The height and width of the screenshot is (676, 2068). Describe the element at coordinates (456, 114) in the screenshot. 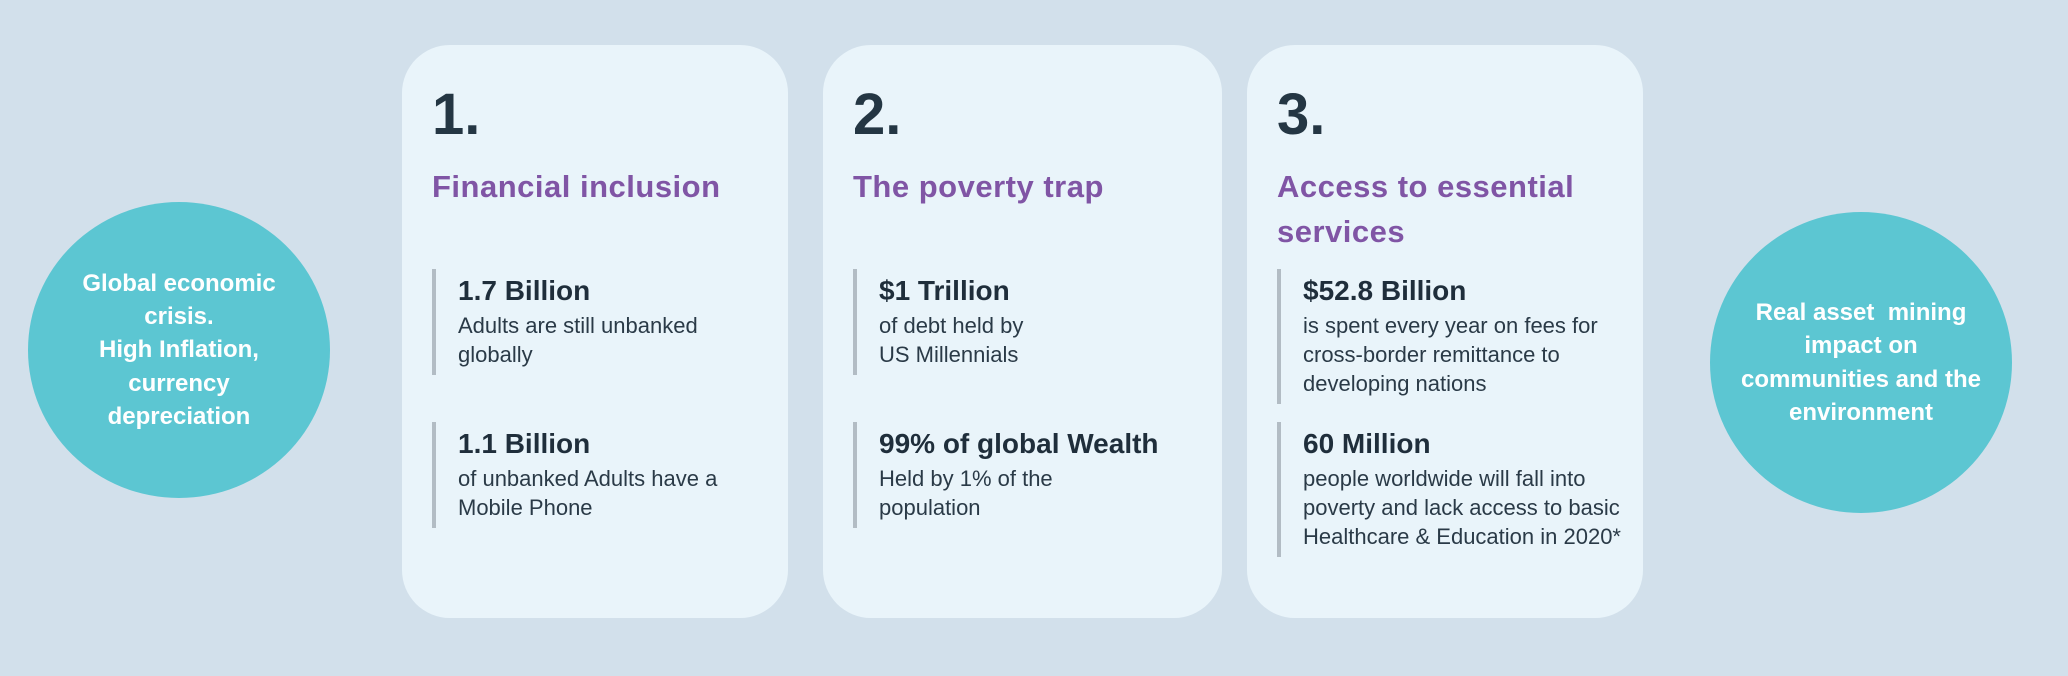

I see `card-number-1: 1.` at that location.